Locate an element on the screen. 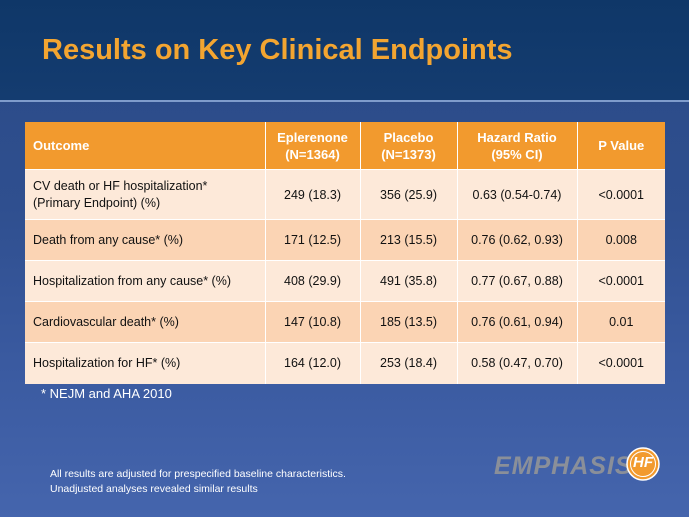  logo-badge-label: HF is located at coordinates (643, 462).